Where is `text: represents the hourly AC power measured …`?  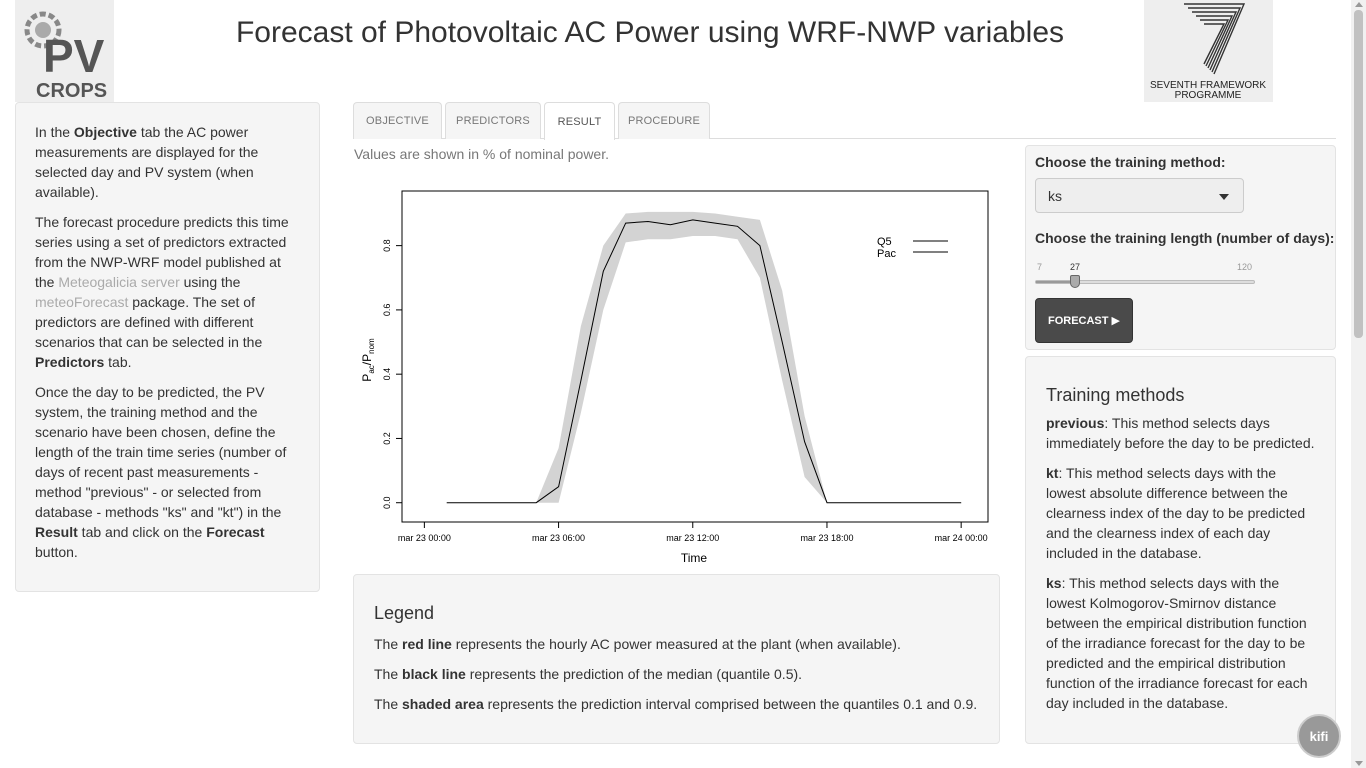 text: represents the hourly AC power measured … is located at coordinates (676, 644).